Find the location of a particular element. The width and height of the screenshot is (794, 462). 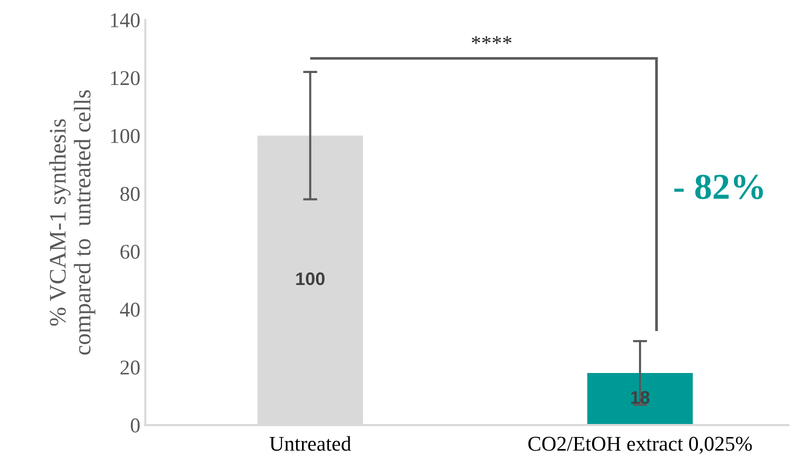

x-tick-label: Untreated is located at coordinates (311, 443).